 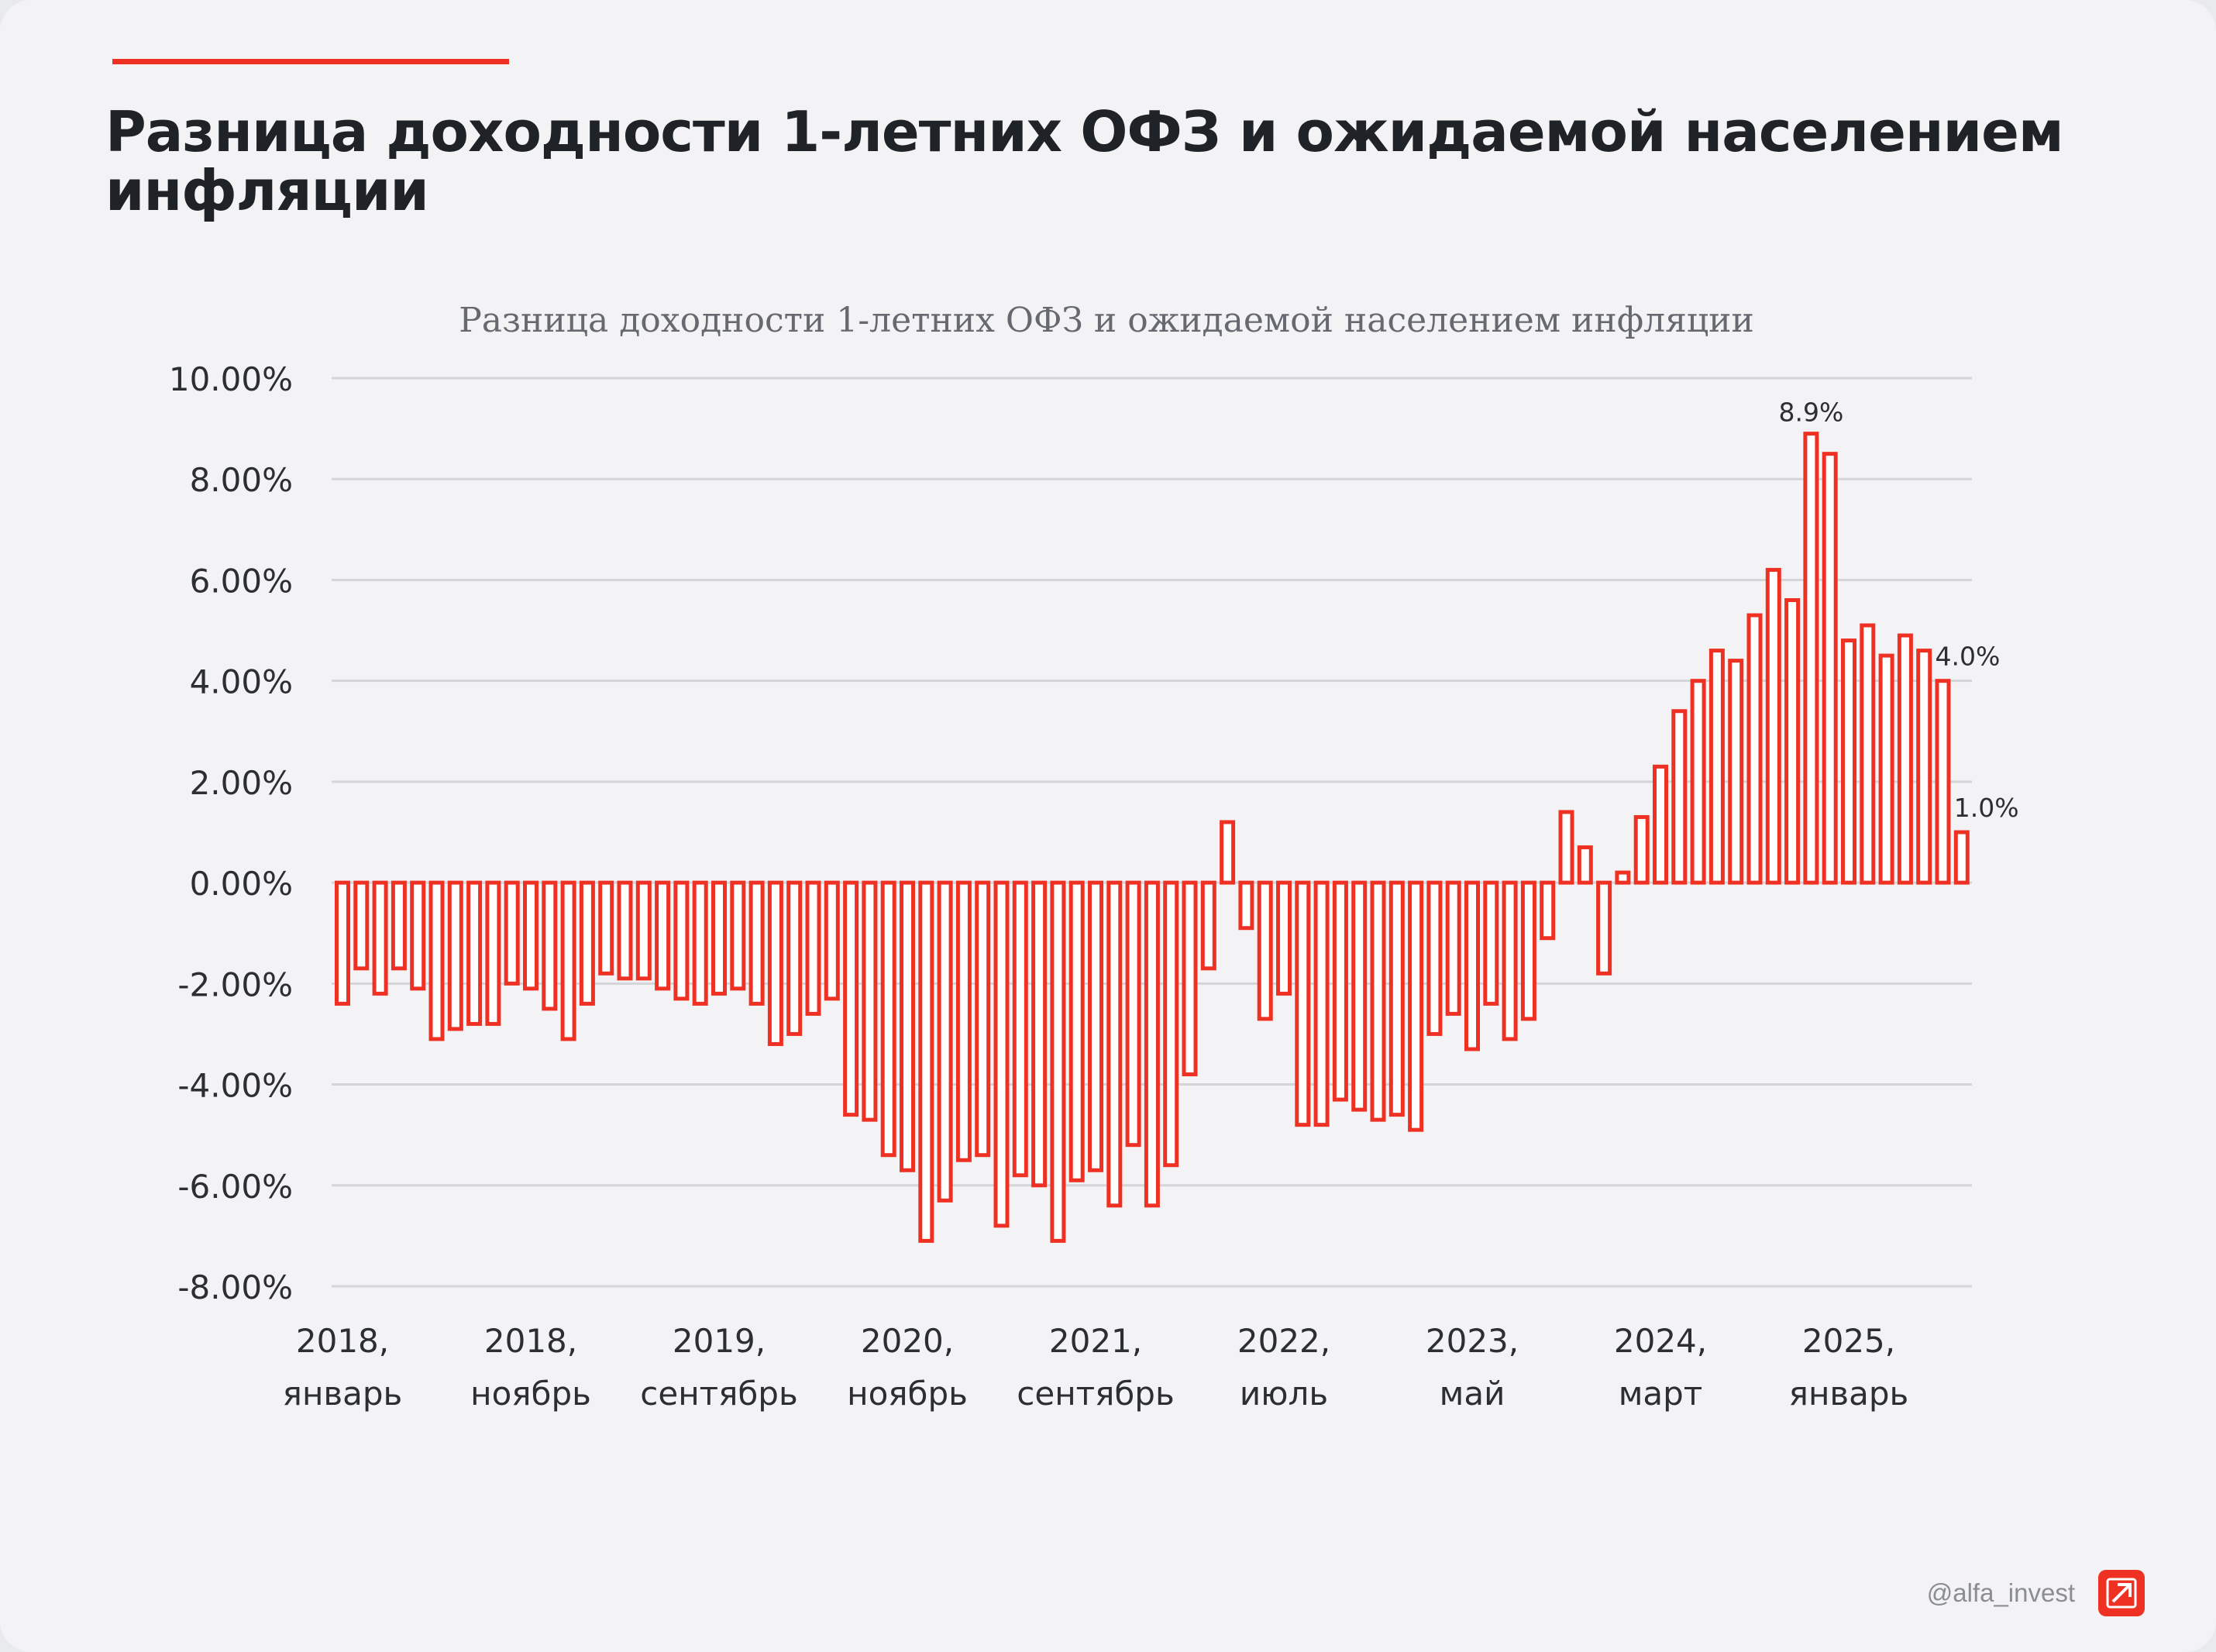 What do you see at coordinates (1472, 1341) in the screenshot?
I see `x-tick-label: 2023,` at bounding box center [1472, 1341].